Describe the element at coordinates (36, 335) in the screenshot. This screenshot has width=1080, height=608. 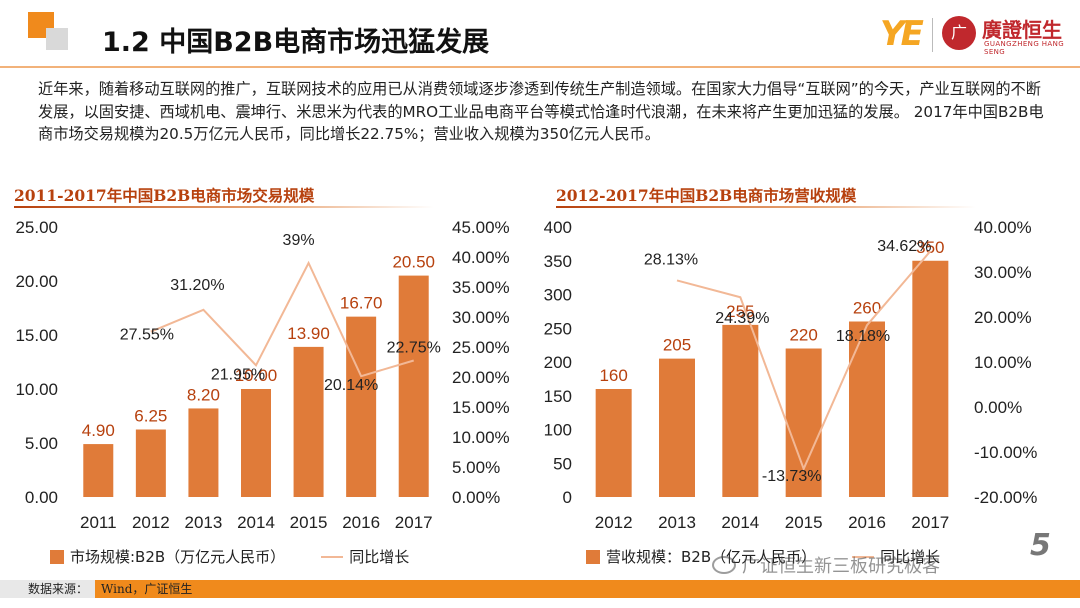
I see `y-left-tick-label: 15.00` at that location.